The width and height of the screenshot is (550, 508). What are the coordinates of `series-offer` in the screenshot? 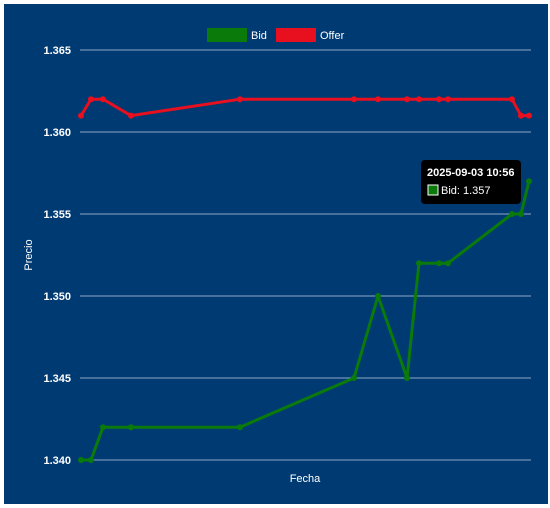 It's located at (305, 107).